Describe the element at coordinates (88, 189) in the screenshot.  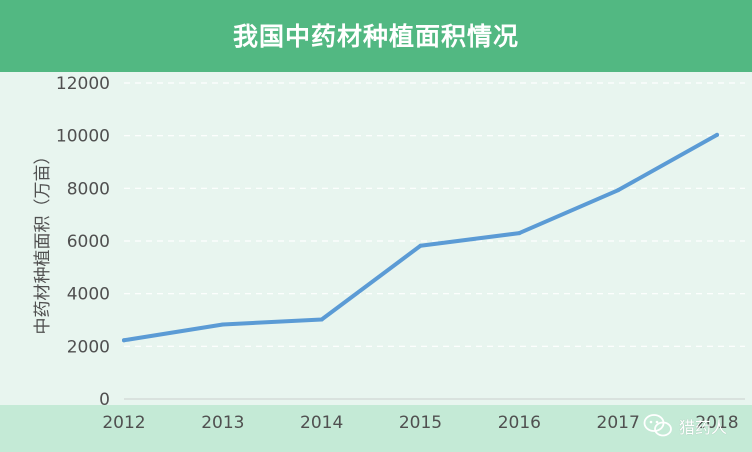
I see `y-tick-label: 8000` at that location.